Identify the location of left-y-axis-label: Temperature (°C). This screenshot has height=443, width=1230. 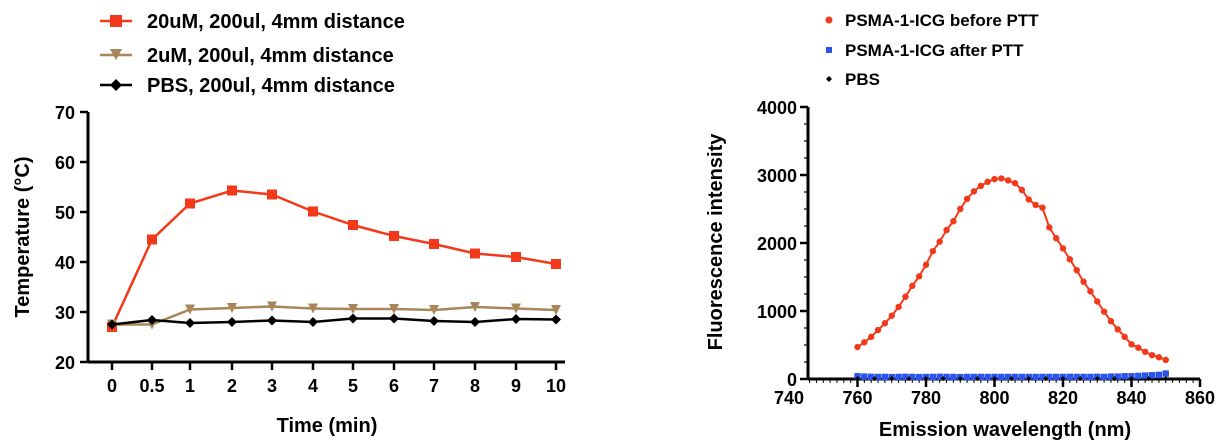
(23, 237).